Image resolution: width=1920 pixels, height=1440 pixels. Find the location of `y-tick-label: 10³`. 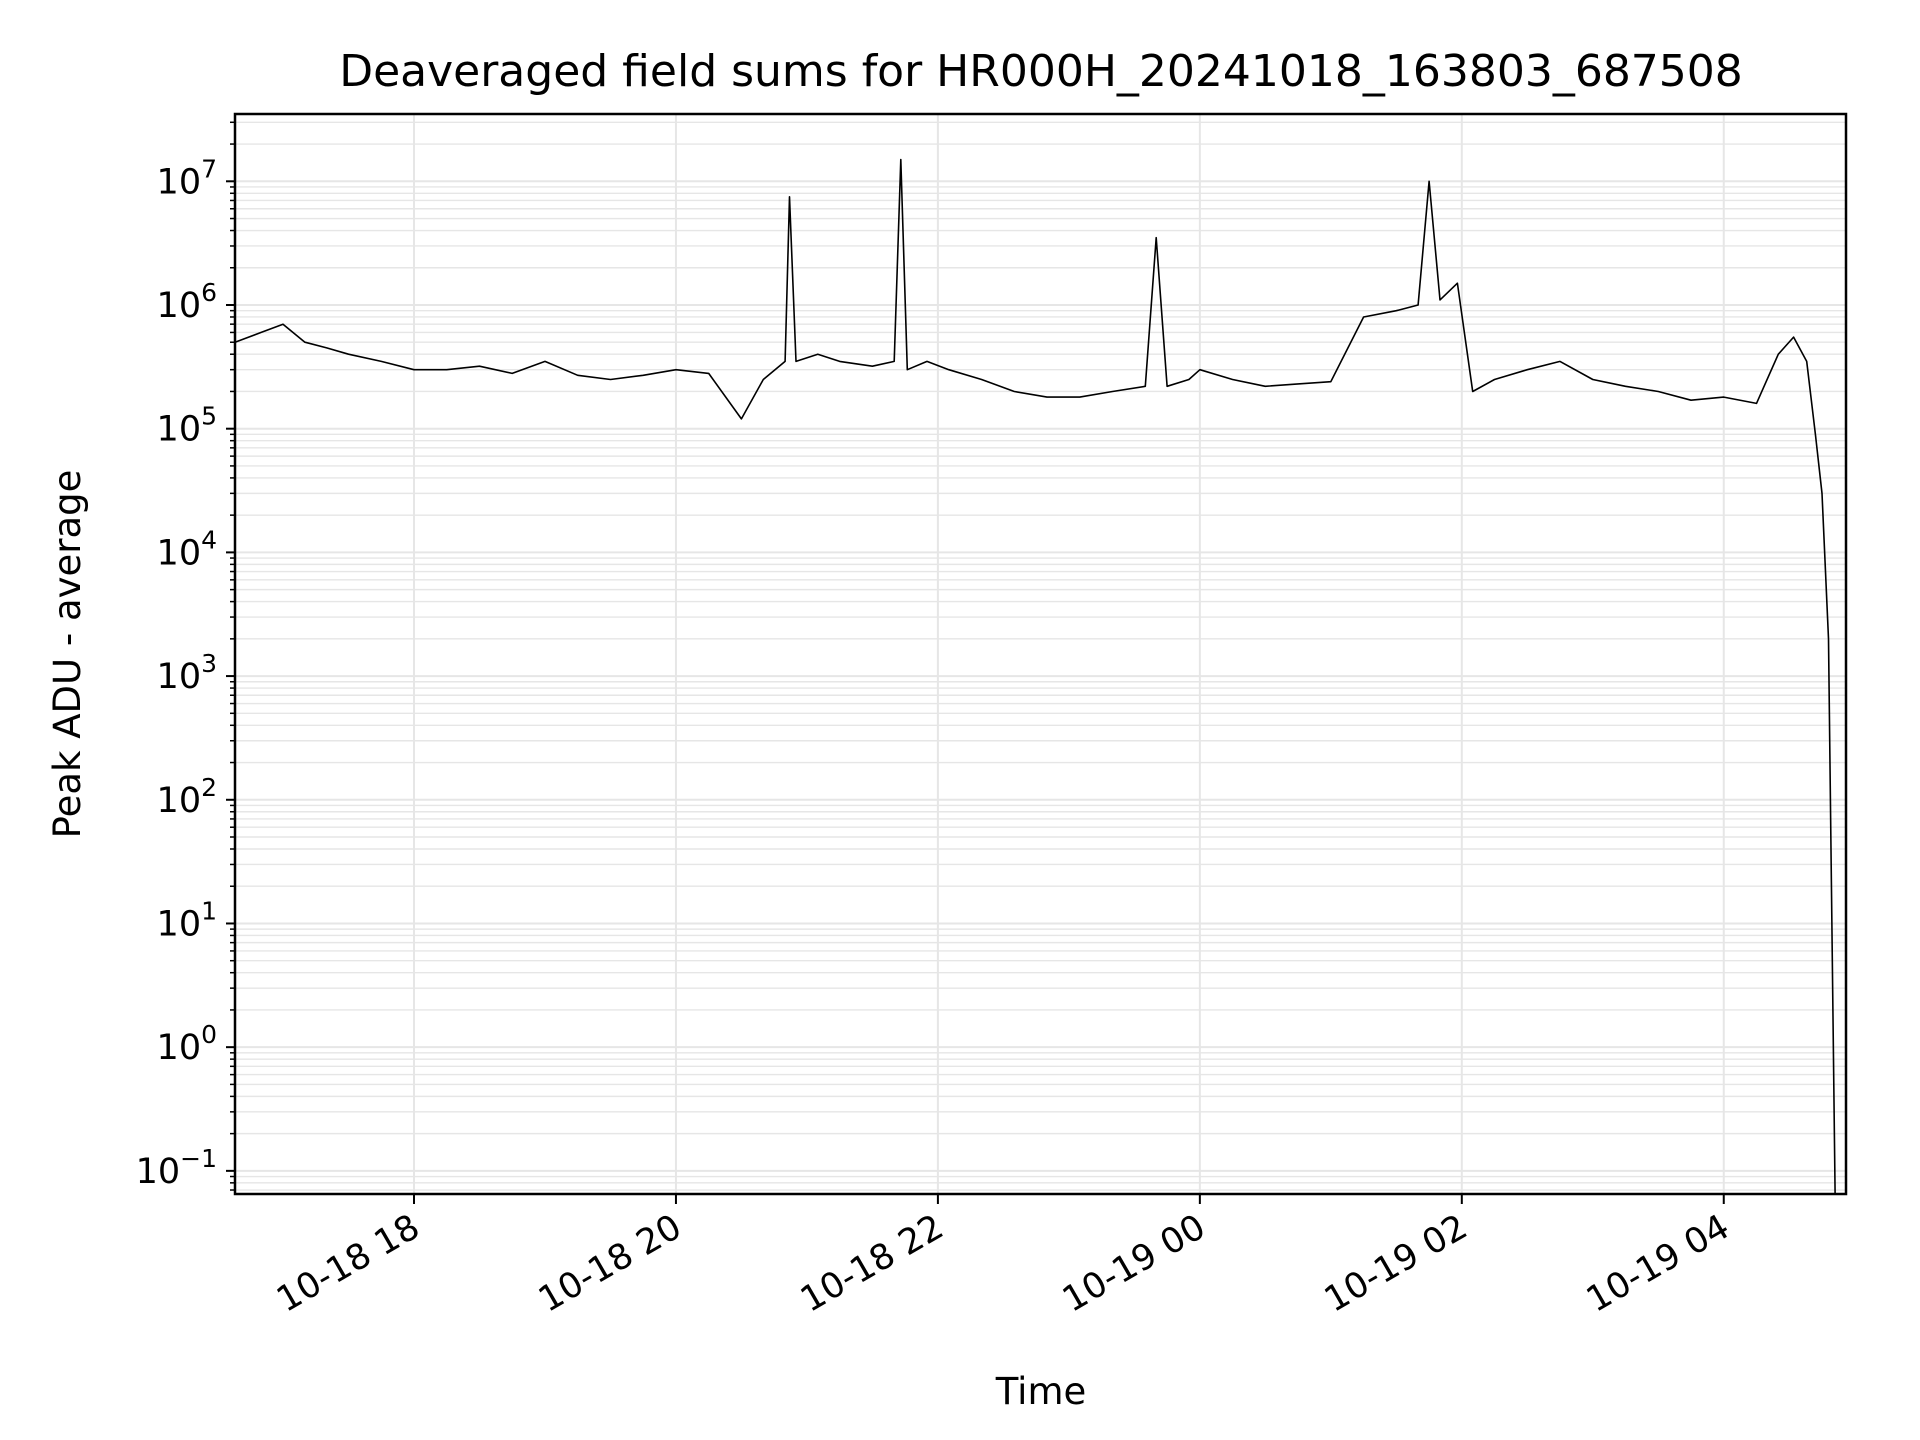

y-tick-label: 10³ is located at coordinates (187, 673).